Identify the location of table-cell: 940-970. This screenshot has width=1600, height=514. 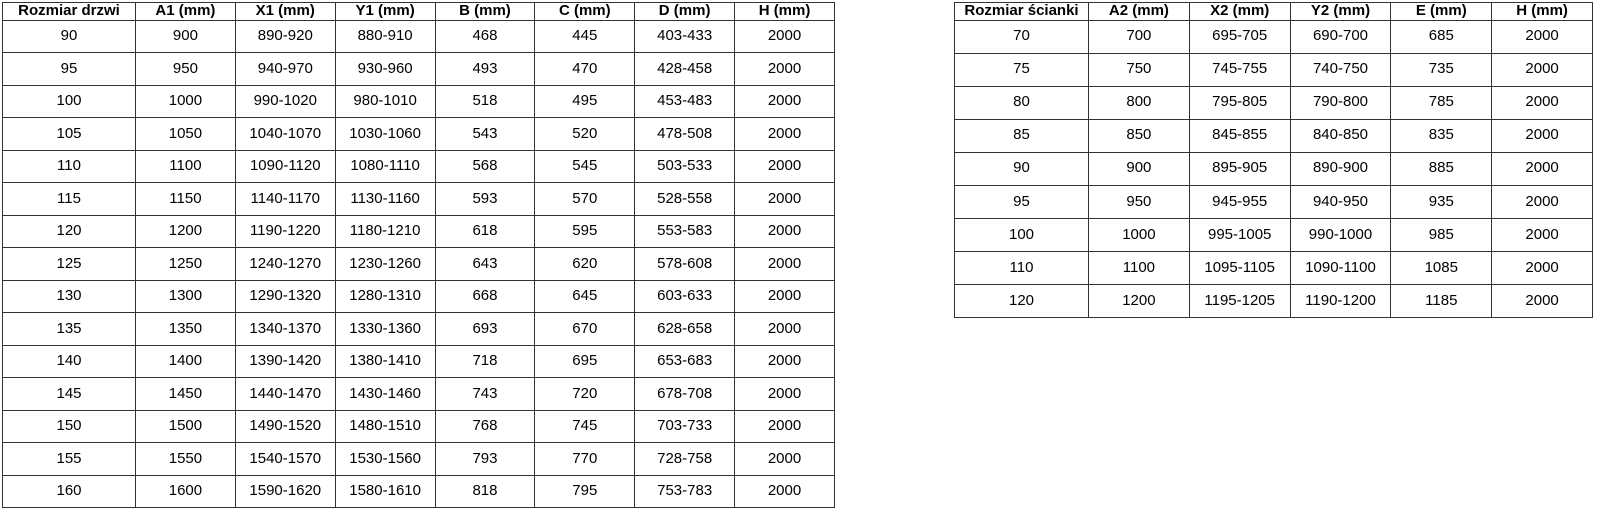
(285, 69).